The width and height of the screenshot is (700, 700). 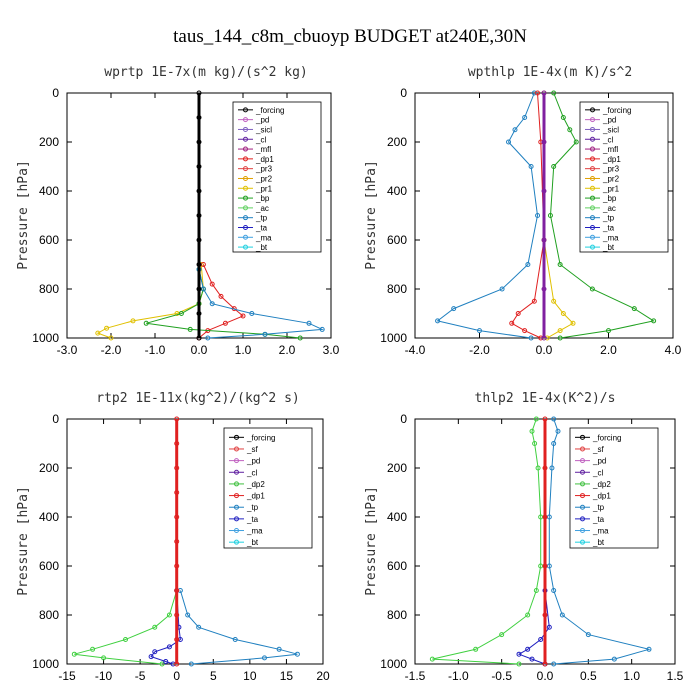 I want to click on legend-label: _sf, so click(x=598, y=449).